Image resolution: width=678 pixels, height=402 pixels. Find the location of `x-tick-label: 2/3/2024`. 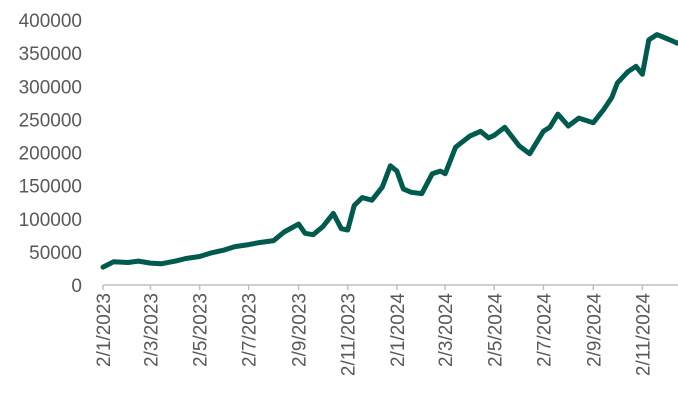

x-tick-label: 2/3/2024 is located at coordinates (446, 330).